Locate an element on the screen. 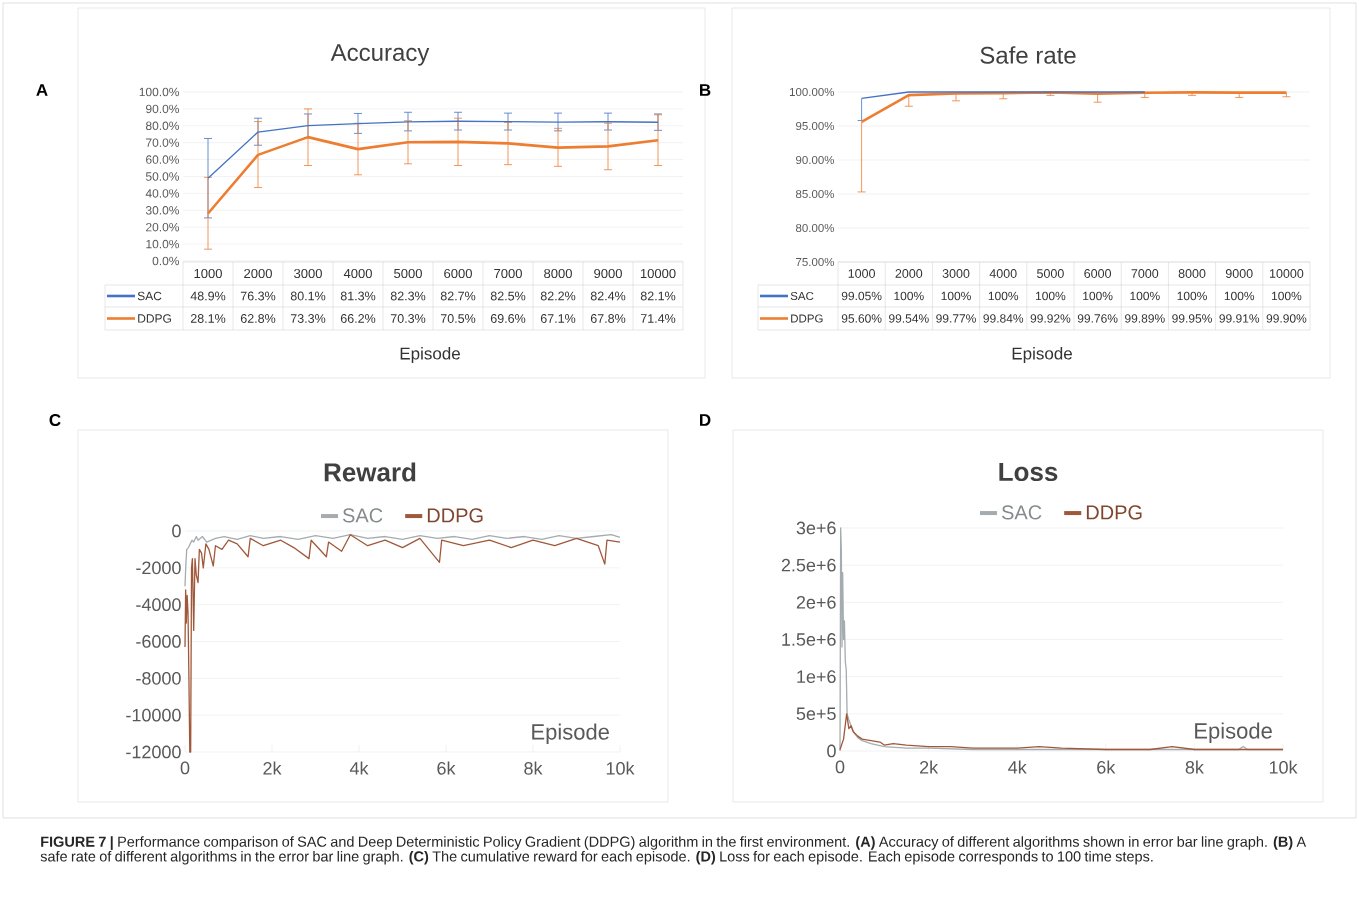 Image resolution: width=1359 pixels, height=918 pixels. text: C is located at coordinates (55, 420).